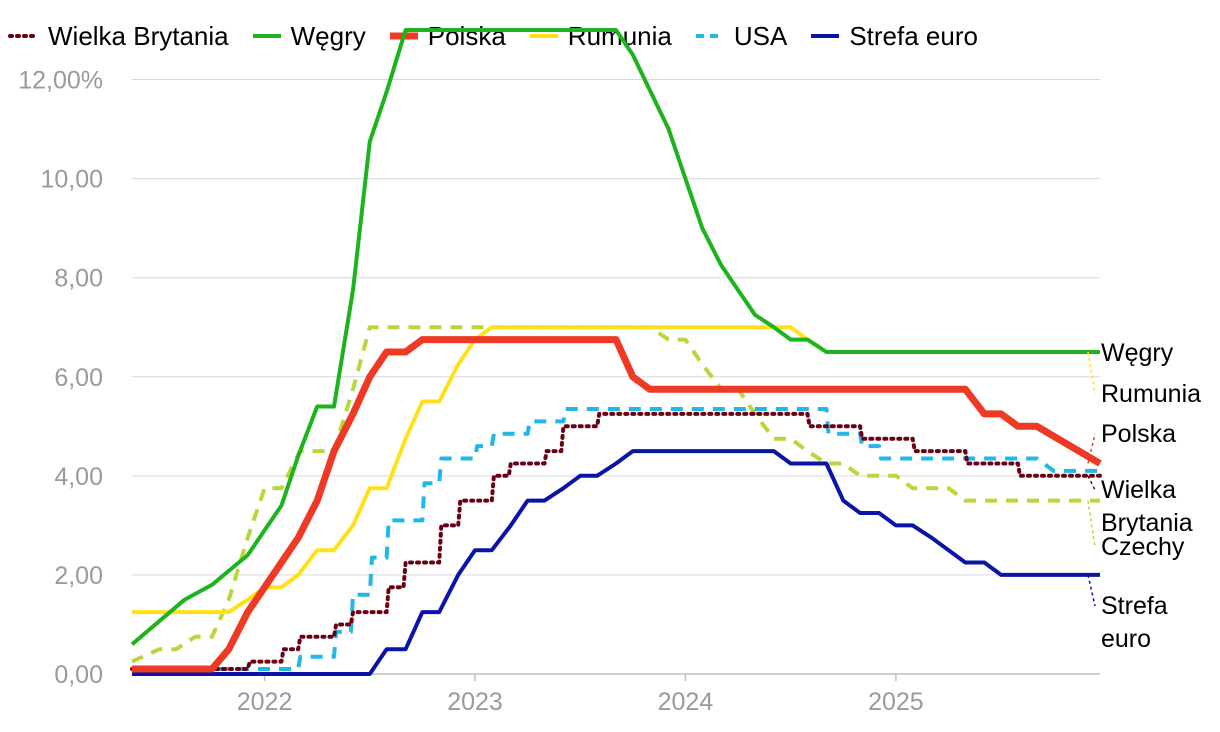 The image size is (1220, 732). What do you see at coordinates (78, 477) in the screenshot?
I see `y-tick-label: 4,00` at bounding box center [78, 477].